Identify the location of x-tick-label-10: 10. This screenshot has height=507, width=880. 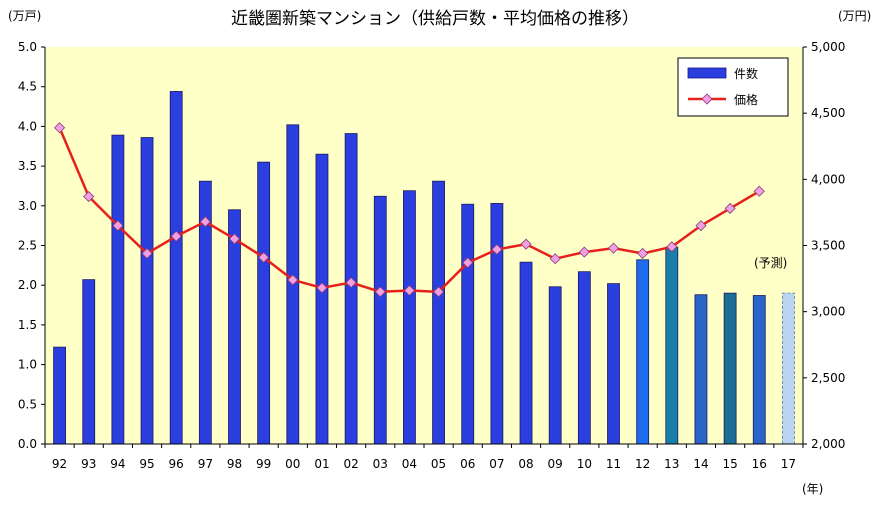
(584, 464).